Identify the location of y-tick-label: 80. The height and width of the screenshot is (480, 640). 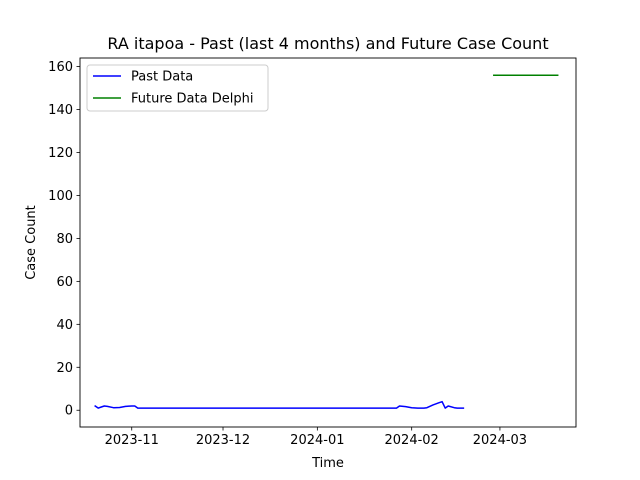
(64, 239).